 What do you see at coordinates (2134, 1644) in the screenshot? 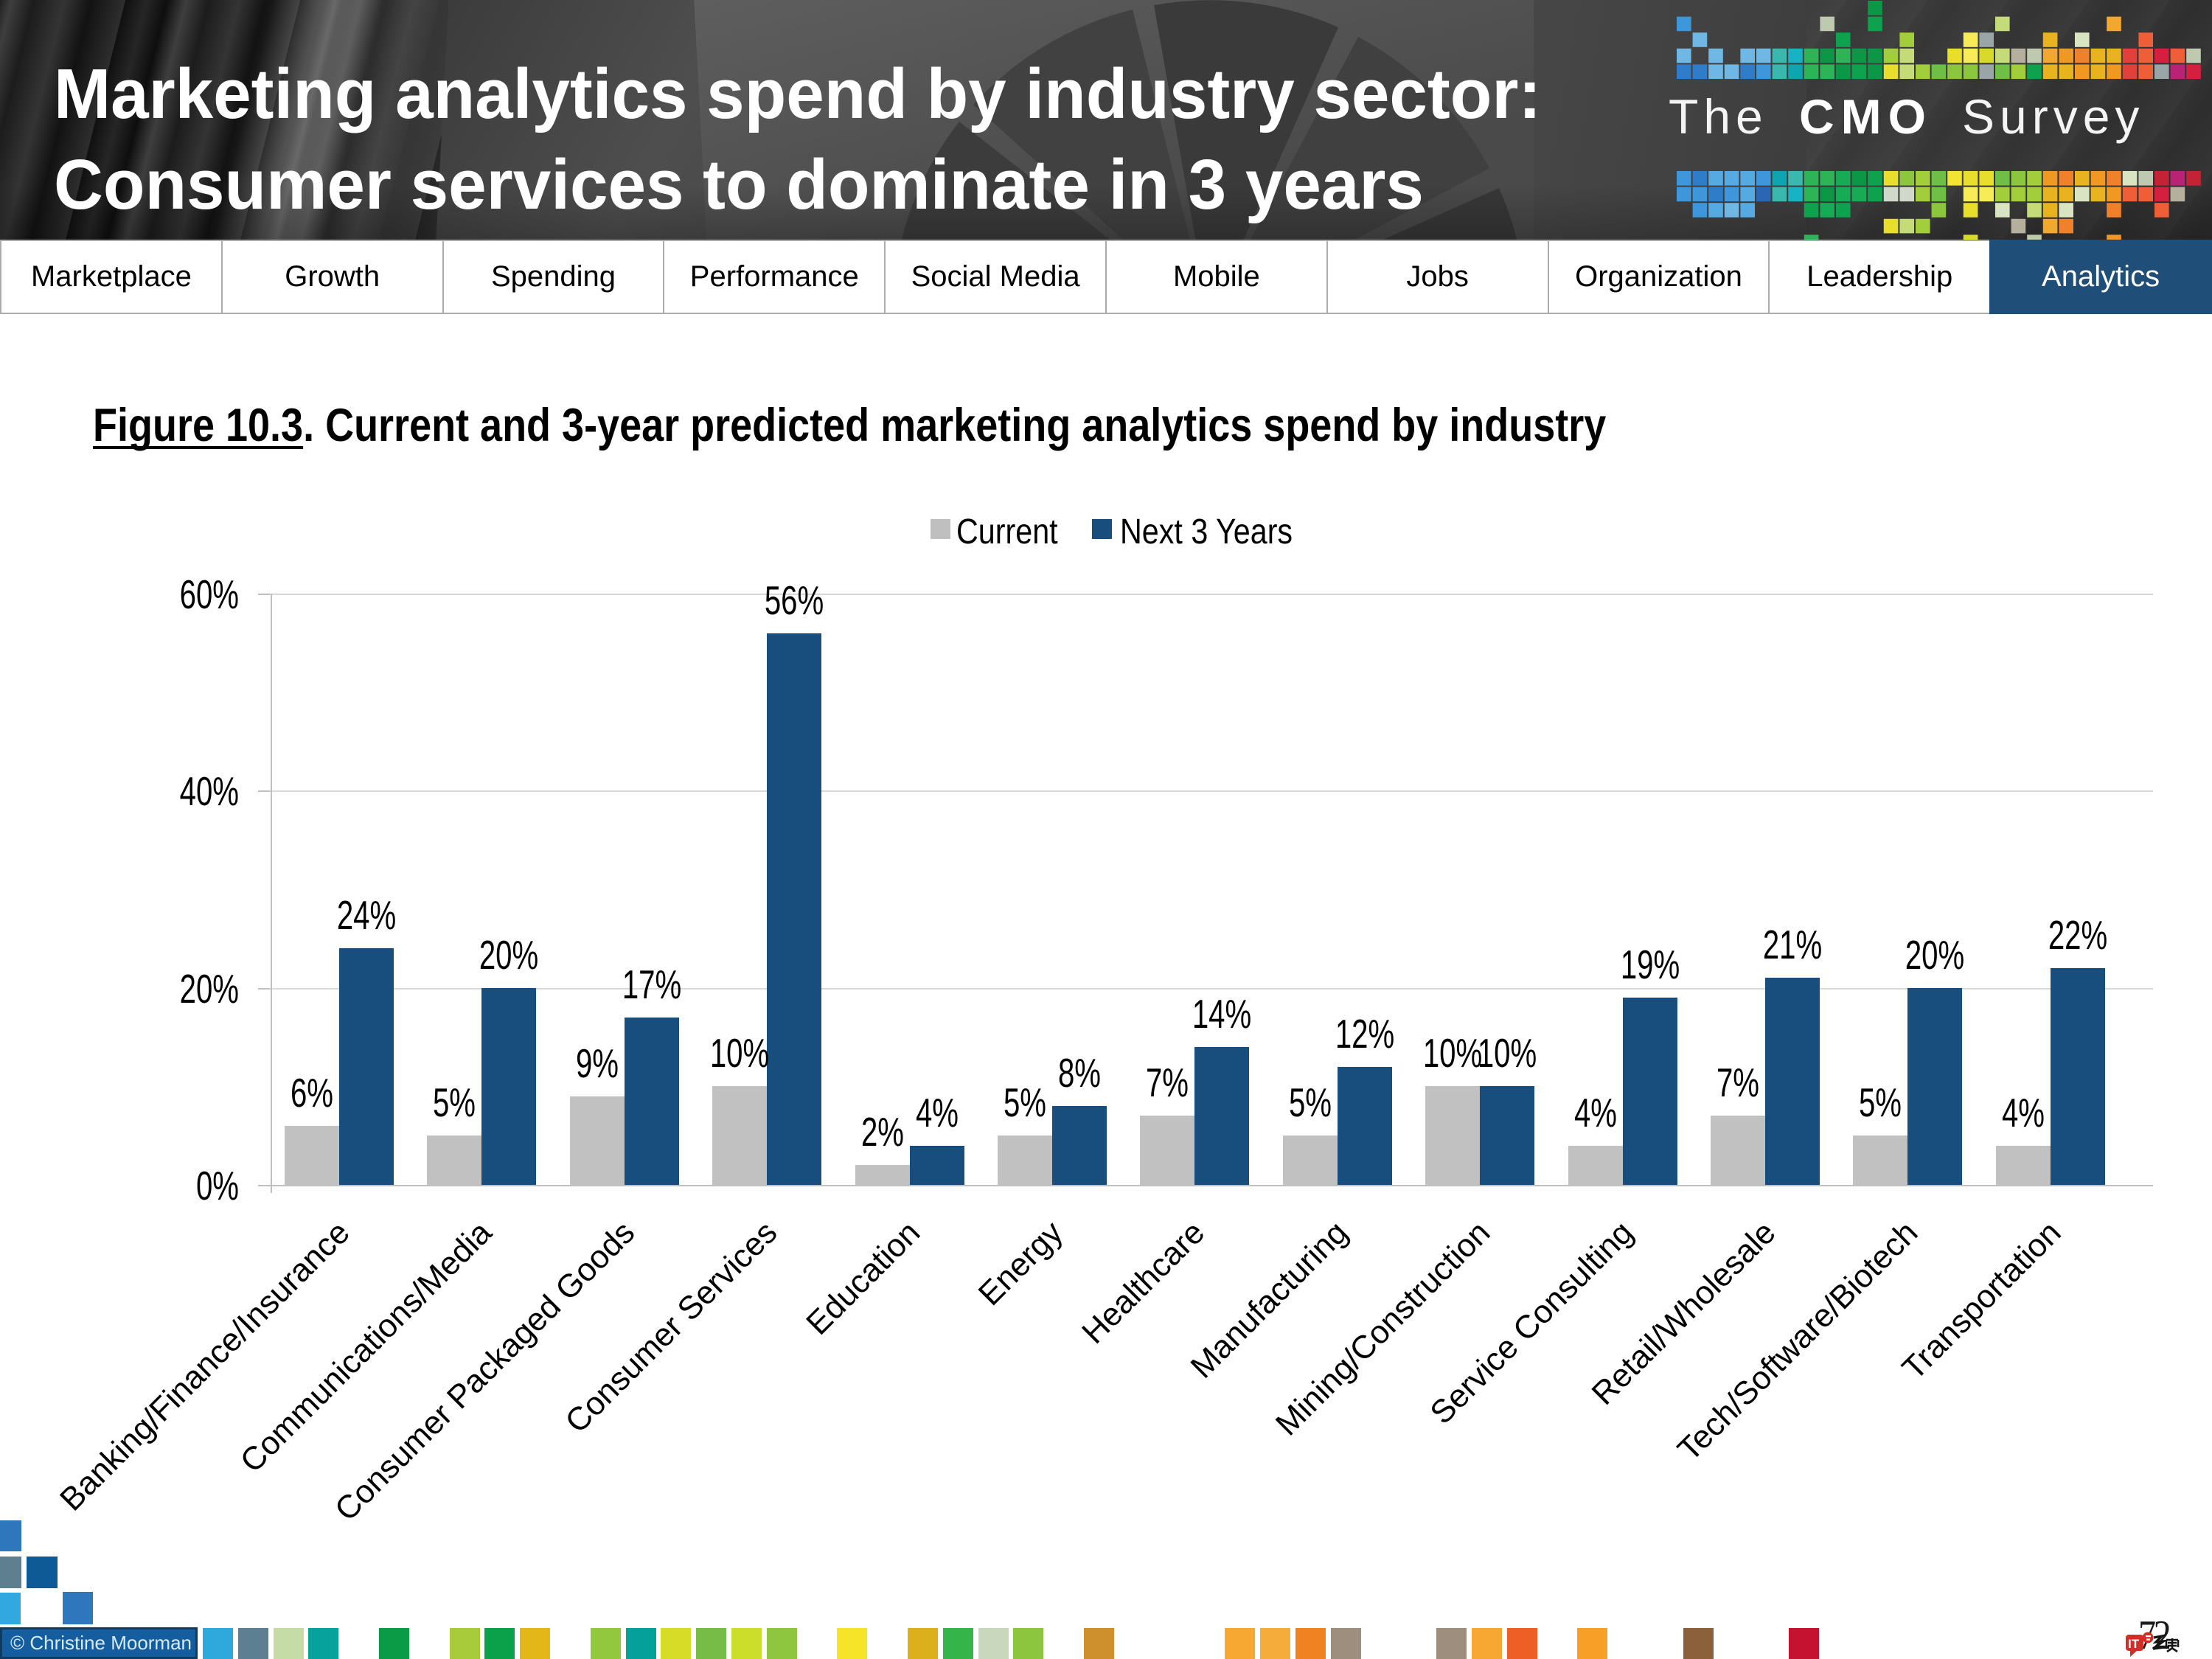
I see `svg-text: IT` at bounding box center [2134, 1644].